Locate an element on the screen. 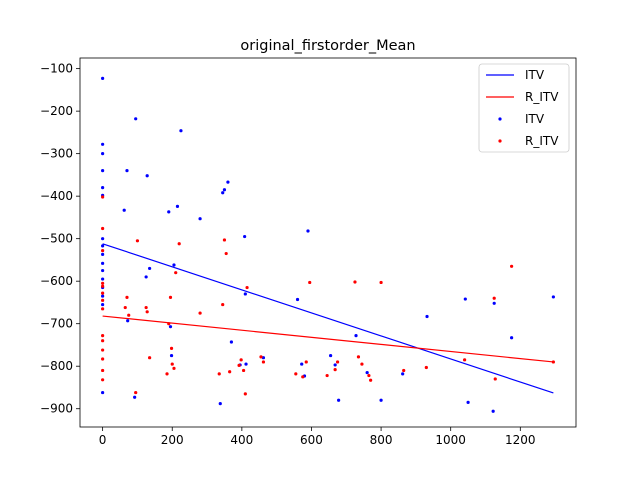 This screenshot has height=480, width=640. legend: ITV R_ITV ITV R_ITV is located at coordinates (524, 108).